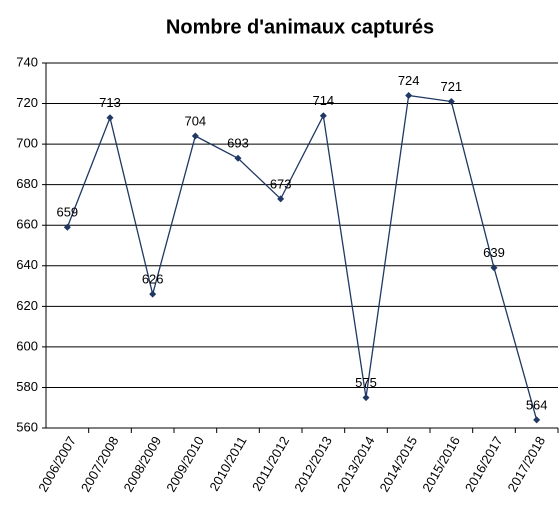  What do you see at coordinates (409, 80) in the screenshot?
I see `data-label: 724` at bounding box center [409, 80].